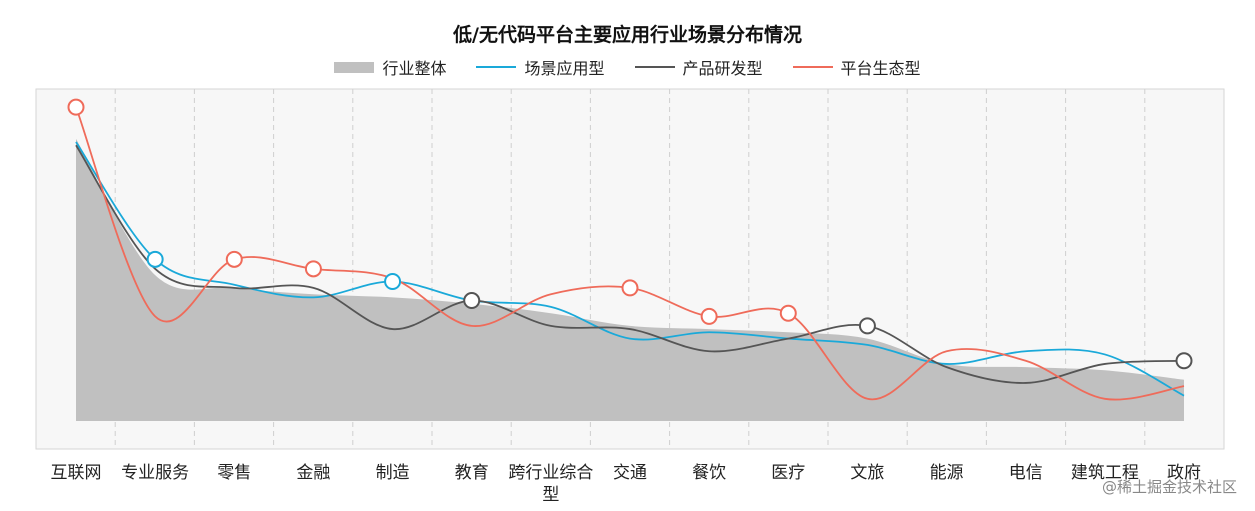 This screenshot has width=1255, height=511. I want to click on legend-label-ecosystem: 平台生态型, so click(880, 68).